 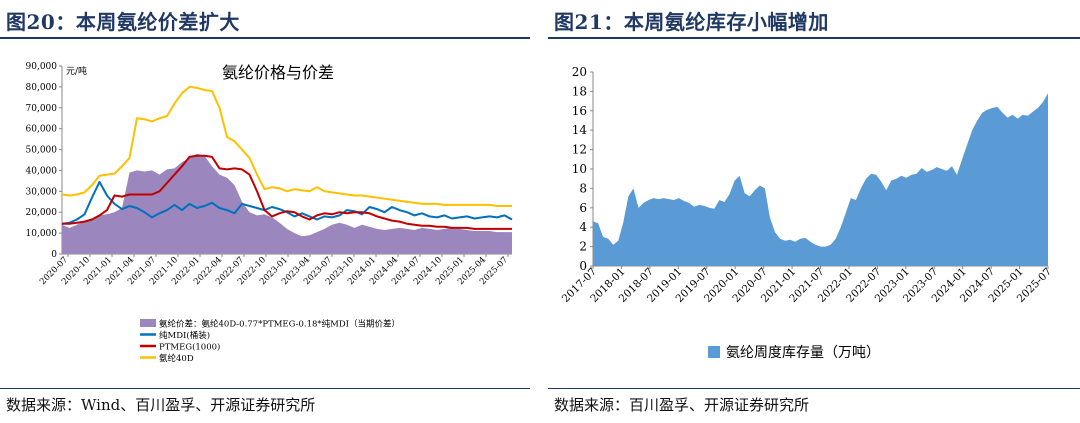 What do you see at coordinates (176, 358) in the screenshot?
I see `legend-label: 氨纶40D` at bounding box center [176, 358].